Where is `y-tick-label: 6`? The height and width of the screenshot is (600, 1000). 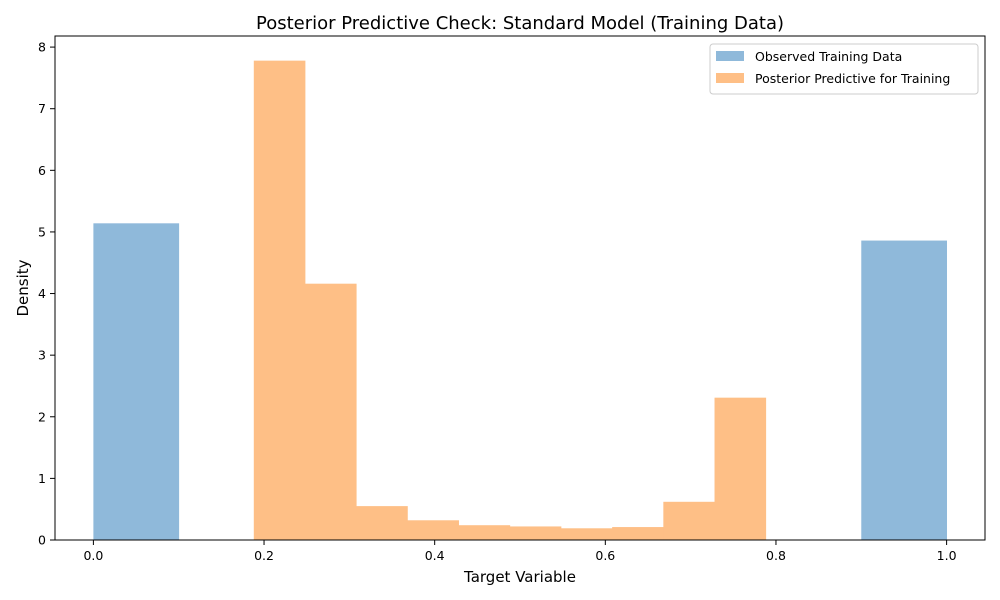
y-tick-label: 6 is located at coordinates (42, 170).